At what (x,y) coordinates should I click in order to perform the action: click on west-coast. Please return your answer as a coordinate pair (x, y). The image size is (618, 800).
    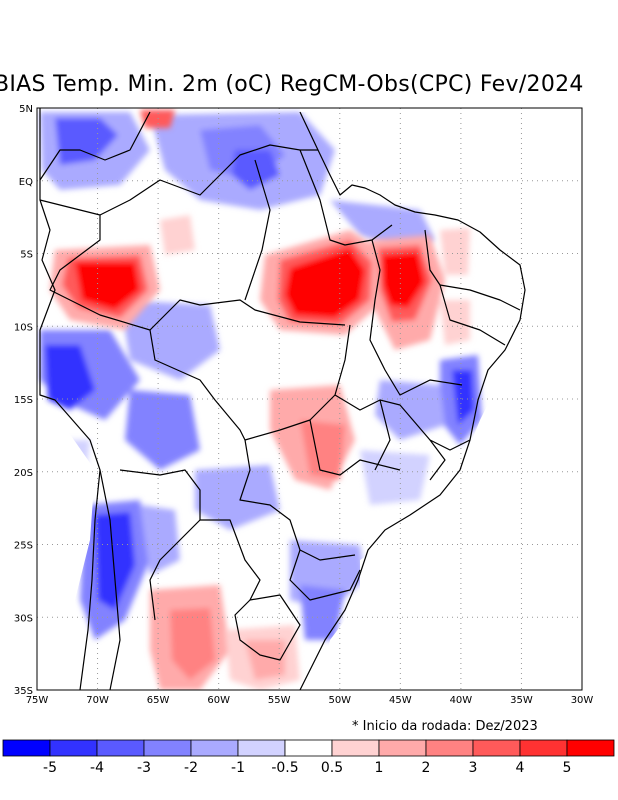
    Looking at the image, I should click on (70, 399).